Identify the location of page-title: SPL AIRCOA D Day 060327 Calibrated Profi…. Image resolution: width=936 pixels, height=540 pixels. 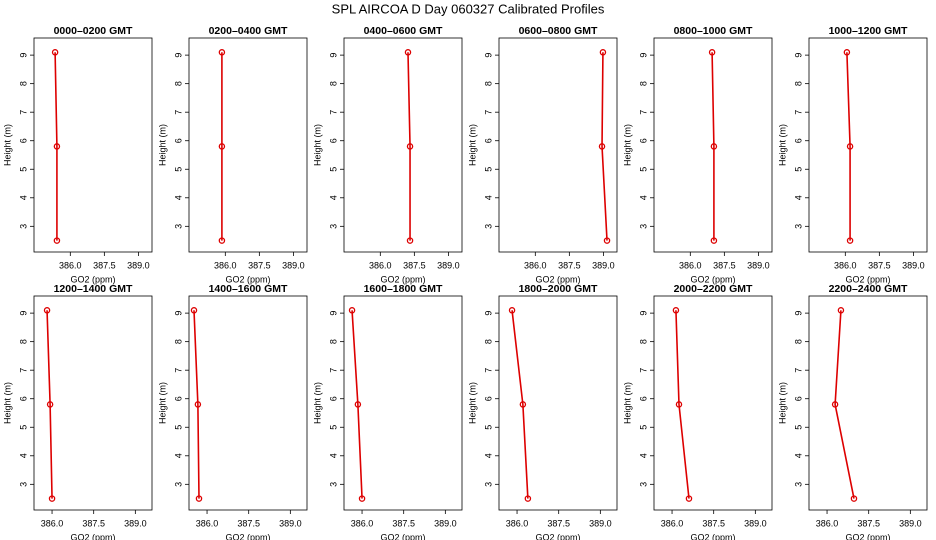
(468, 8).